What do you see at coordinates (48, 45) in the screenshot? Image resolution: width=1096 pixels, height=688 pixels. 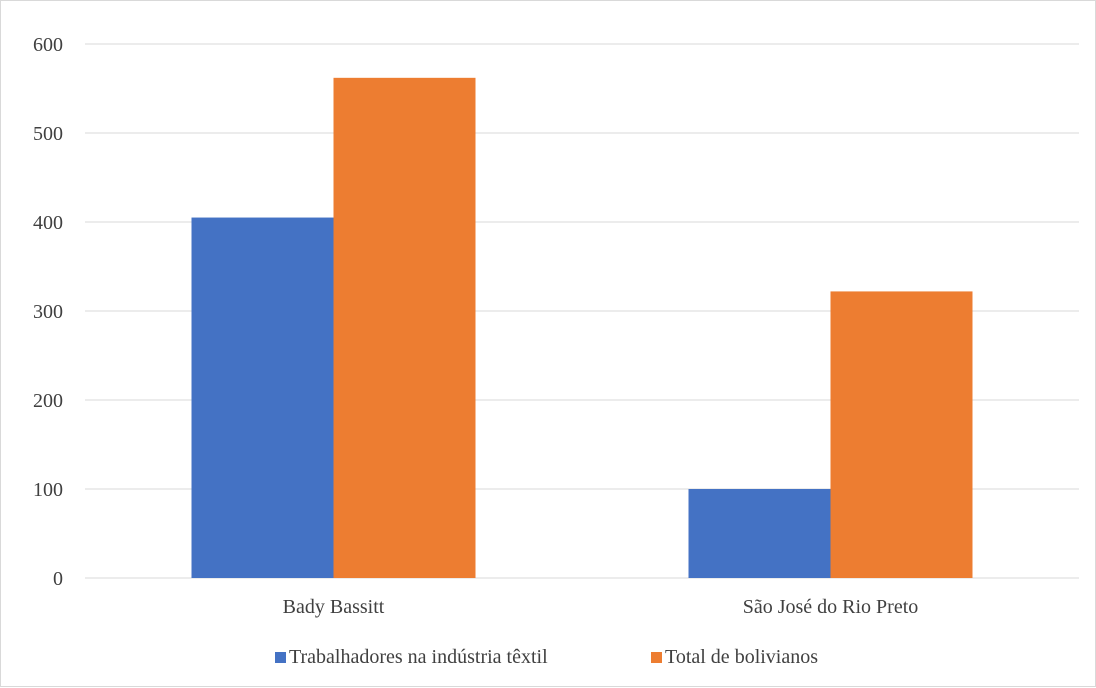 I see `y-tick-label: 600` at bounding box center [48, 45].